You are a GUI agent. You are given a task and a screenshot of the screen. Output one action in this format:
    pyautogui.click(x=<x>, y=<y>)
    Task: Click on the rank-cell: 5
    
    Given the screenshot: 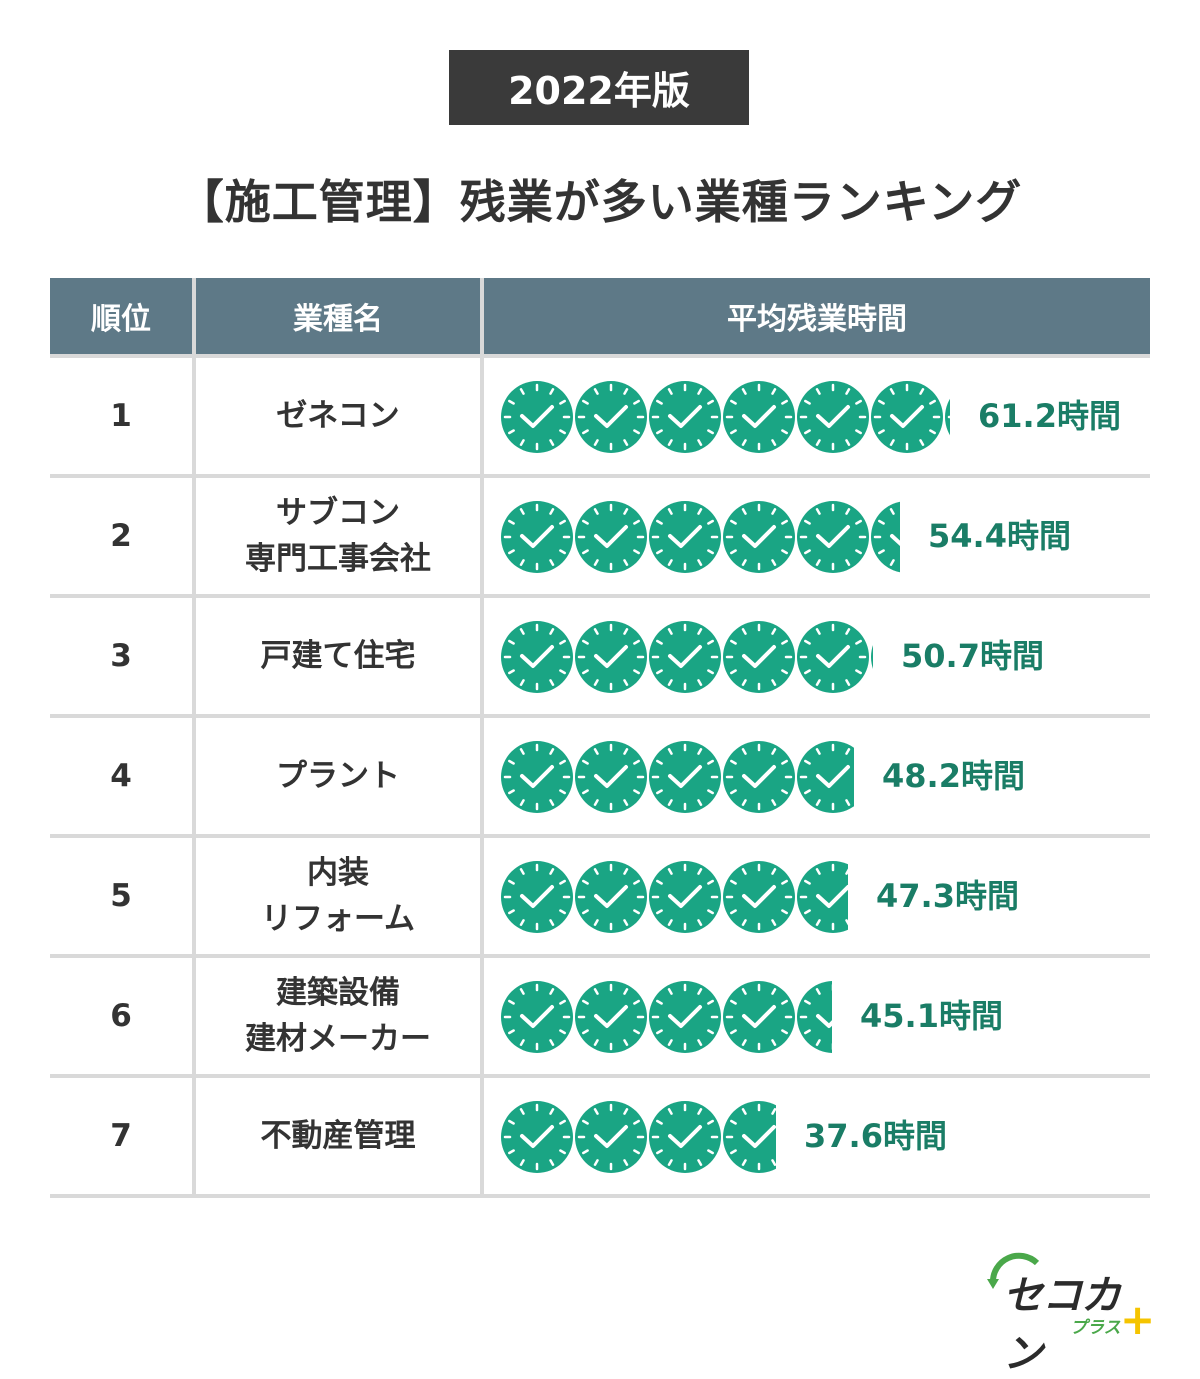 What is the action you would take?
    pyautogui.click(x=121, y=896)
    